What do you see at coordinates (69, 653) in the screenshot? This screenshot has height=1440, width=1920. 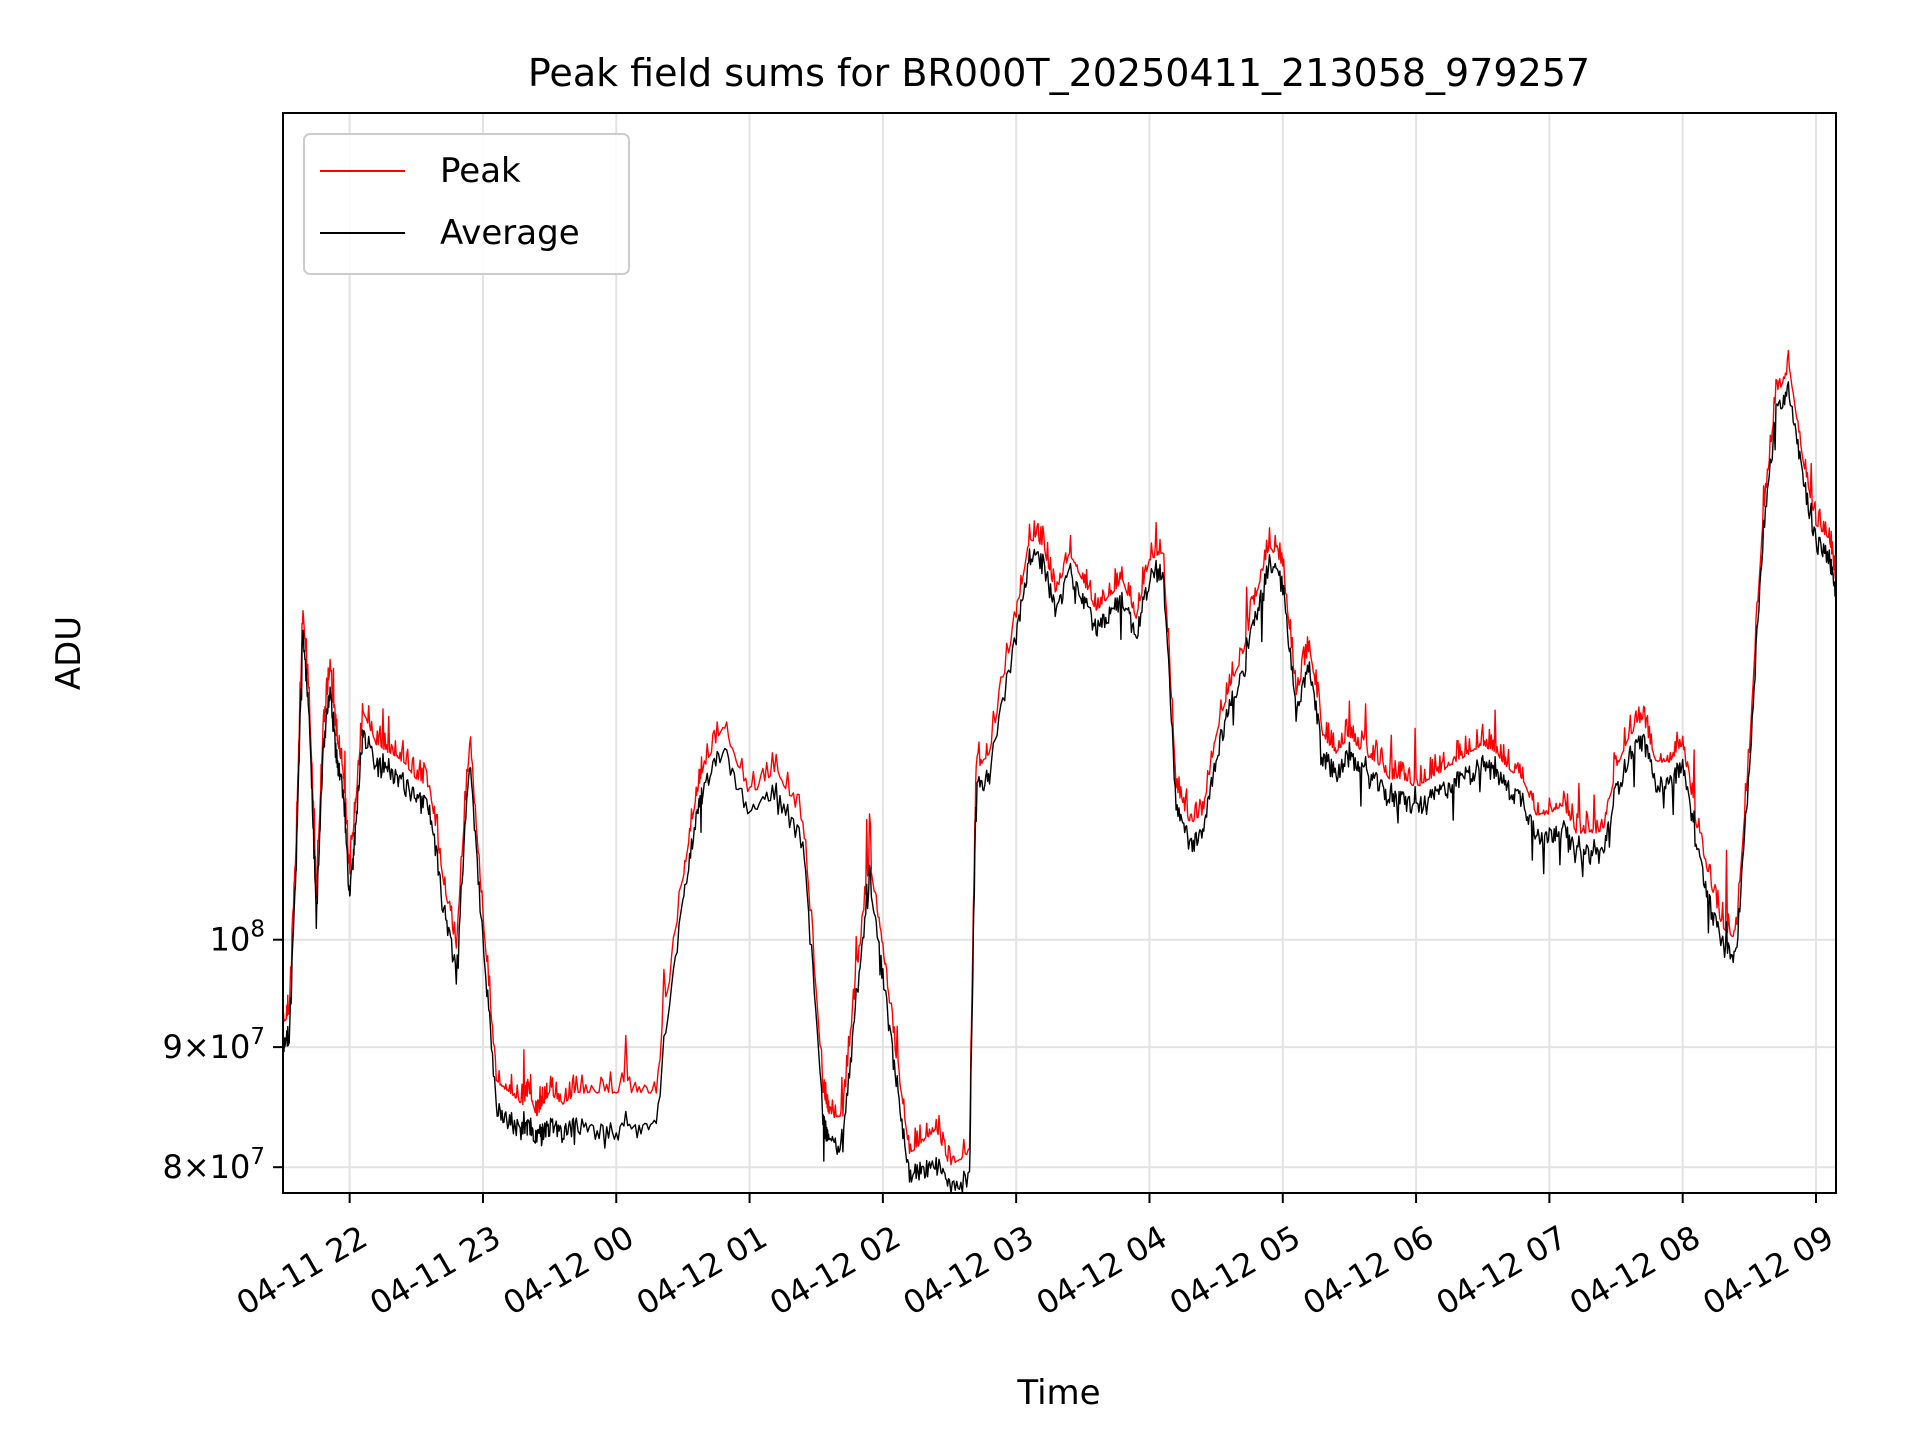 I see `y-axis-label: ADU` at bounding box center [69, 653].